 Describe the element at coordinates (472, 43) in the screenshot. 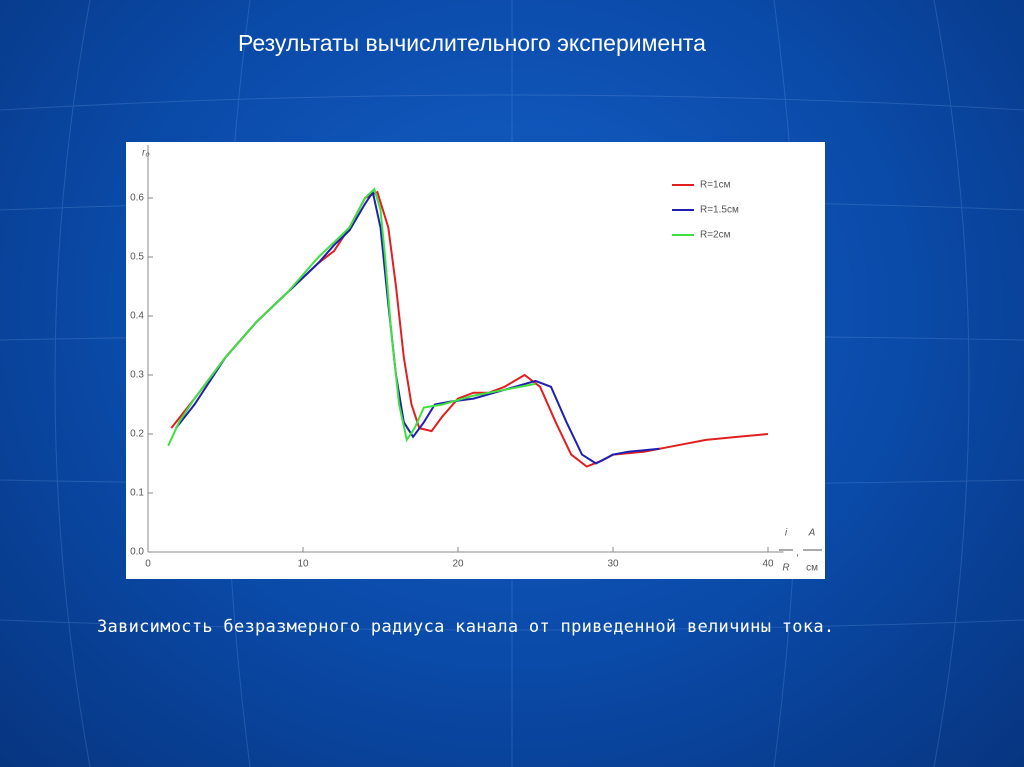

I see `slide-title: Результаты вычислительного эксперимента` at that location.